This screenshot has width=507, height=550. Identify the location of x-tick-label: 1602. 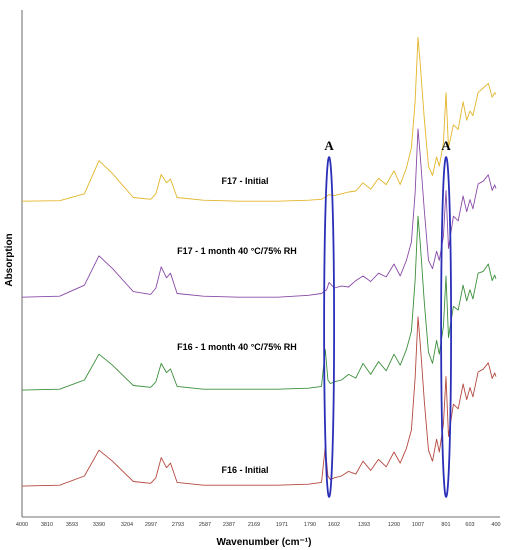
(334, 525).